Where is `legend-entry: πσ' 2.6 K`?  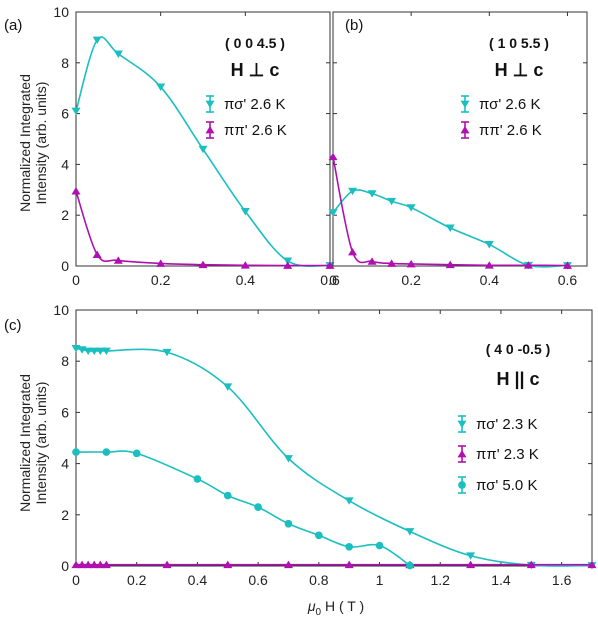 legend-entry: πσ' 2.6 K is located at coordinates (254, 104).